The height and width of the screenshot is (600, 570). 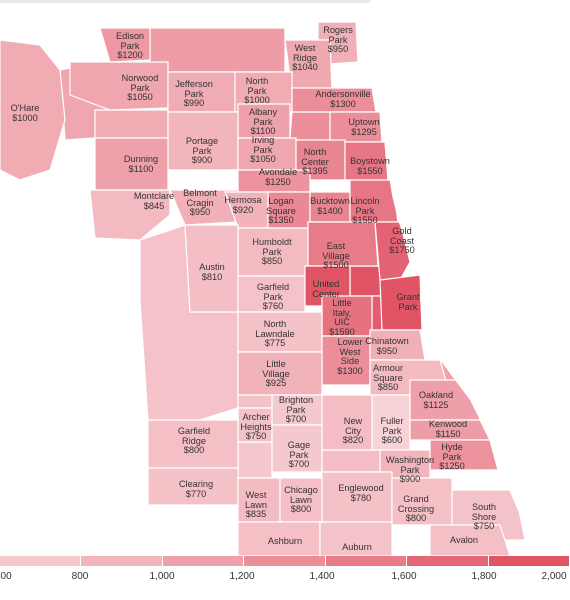 I want to click on neighborhood-name: Albany Park, so click(x=263, y=117).